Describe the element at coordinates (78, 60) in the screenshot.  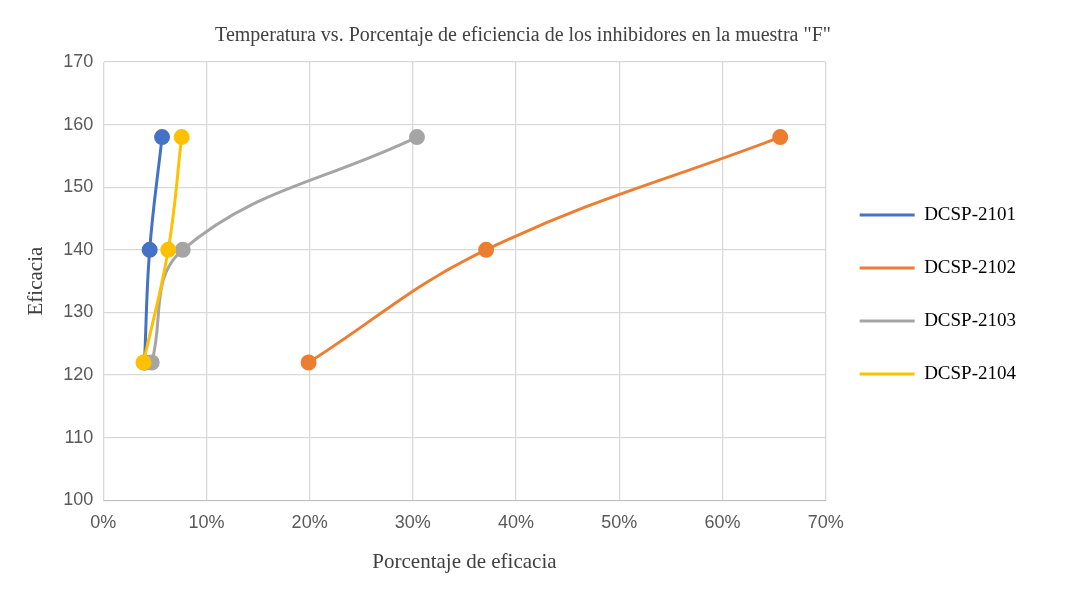
I see `y-tick-label: 170` at that location.